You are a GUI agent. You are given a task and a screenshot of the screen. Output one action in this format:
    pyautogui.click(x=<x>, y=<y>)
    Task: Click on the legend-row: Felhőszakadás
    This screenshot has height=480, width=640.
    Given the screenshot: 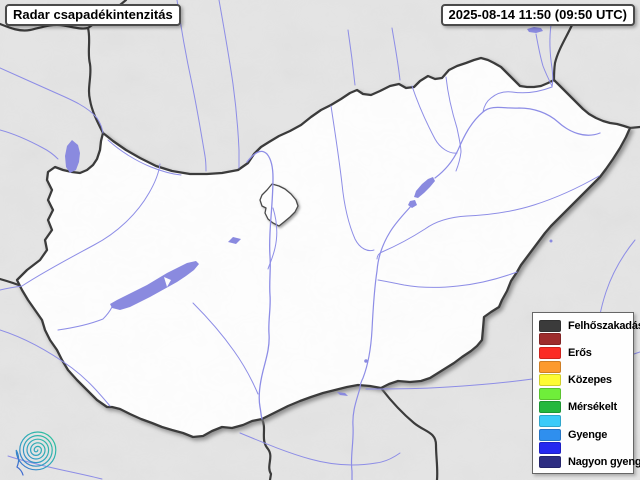 What is the action you would take?
    pyautogui.click(x=589, y=326)
    